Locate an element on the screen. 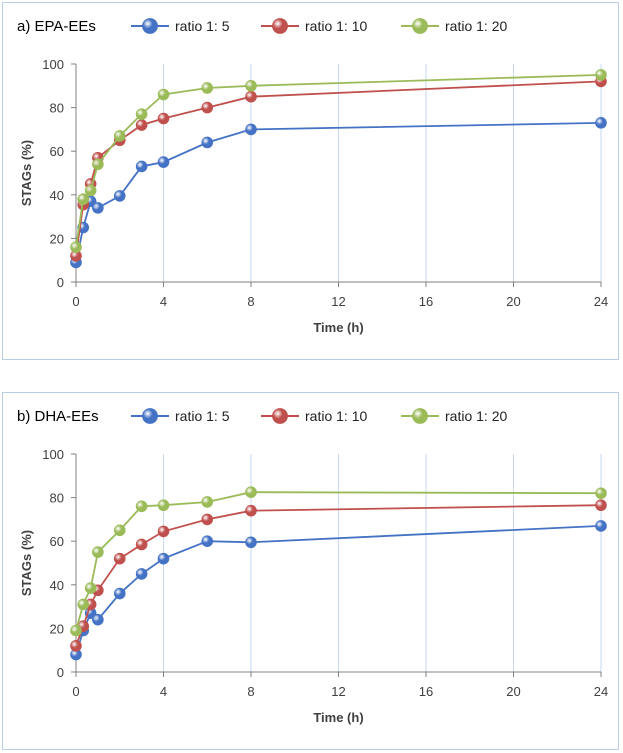 This screenshot has width=623, height=753. chart-title: b) DHA-EEs is located at coordinates (58, 416).